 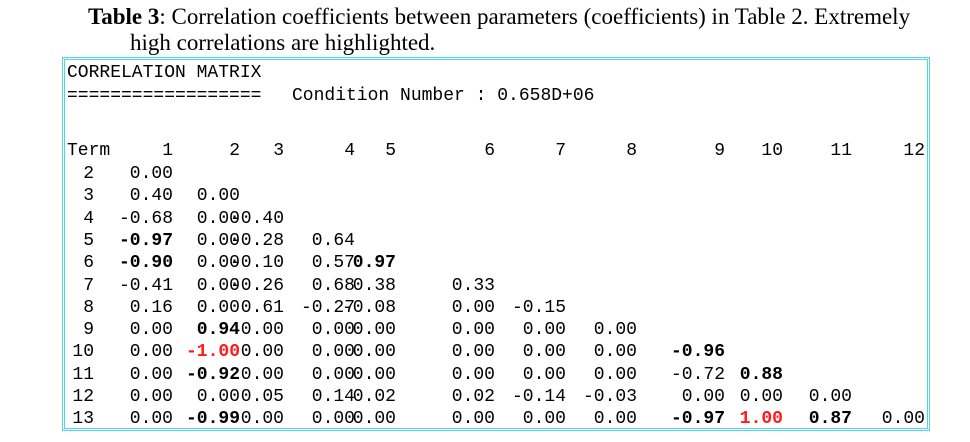 What do you see at coordinates (88, 218) in the screenshot?
I see `row-term: 4` at bounding box center [88, 218].